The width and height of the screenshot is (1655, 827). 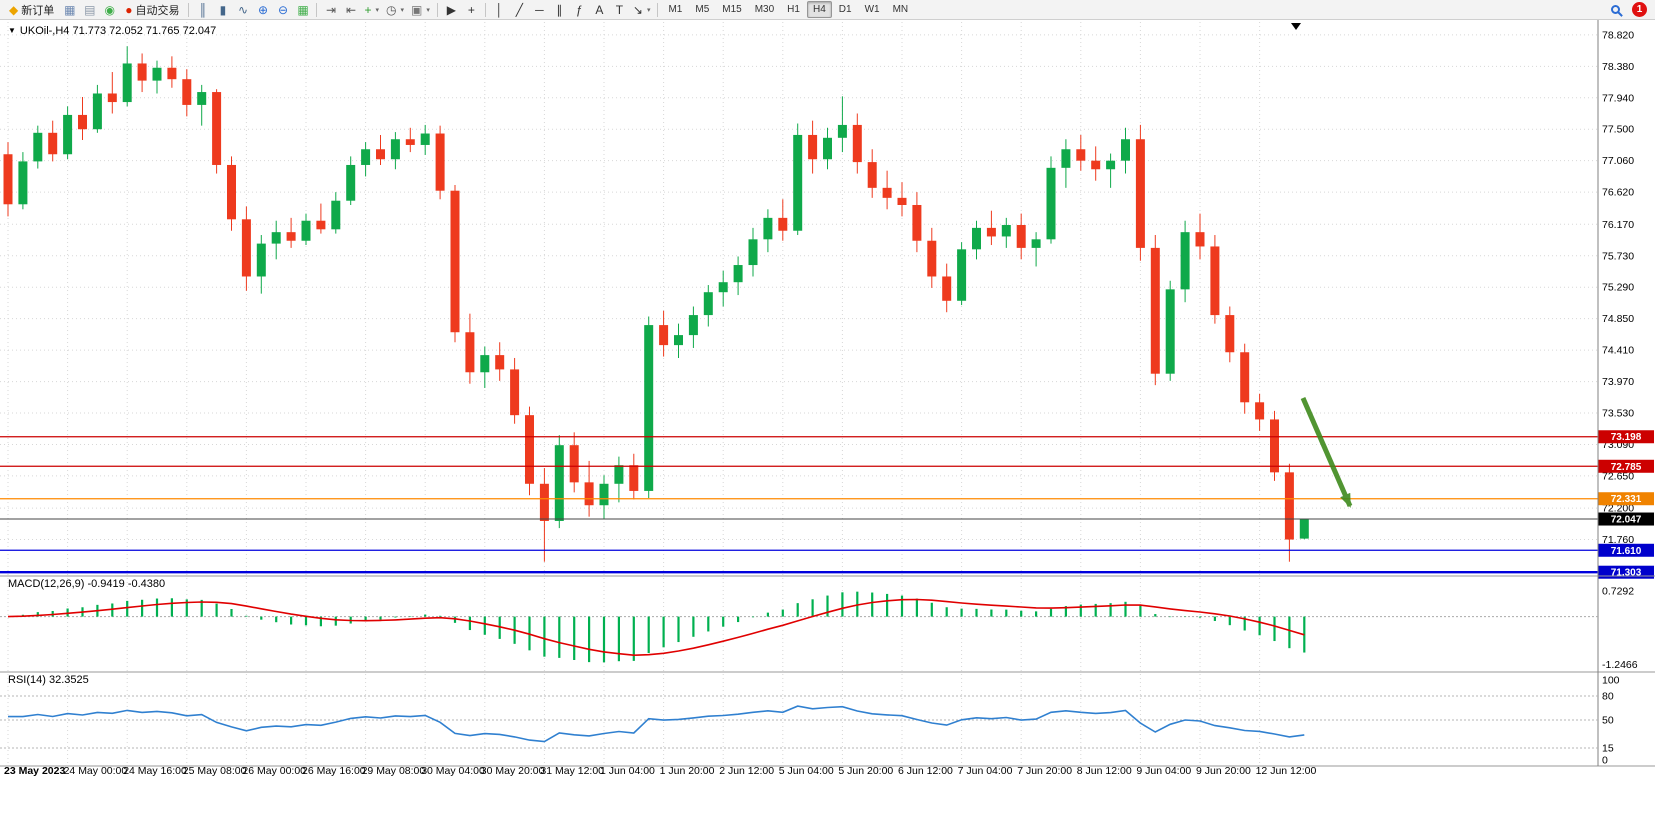 I want to click on horizontal-line-icon: ─, so click(x=539, y=10).